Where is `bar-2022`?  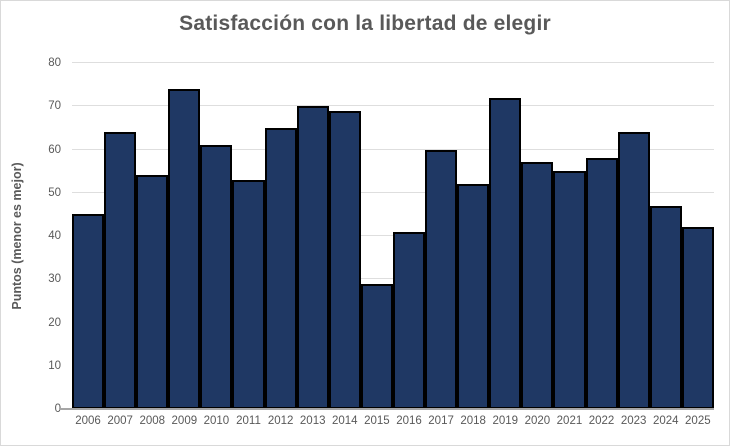
bar-2022 is located at coordinates (601, 283).